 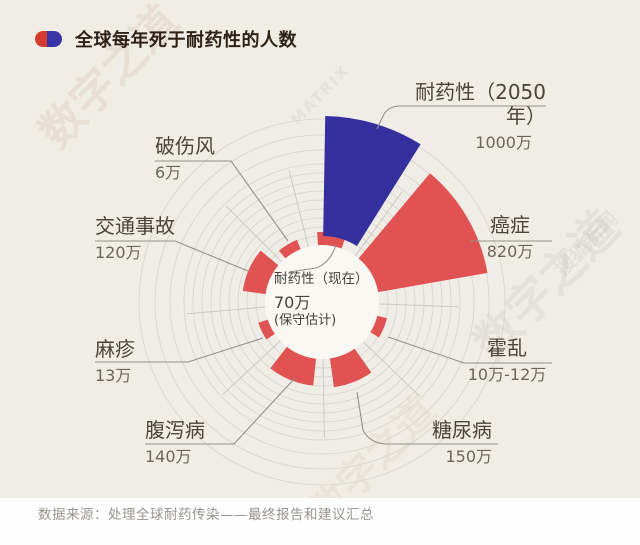 I want to click on segment-value: 150万, so click(x=468, y=456).